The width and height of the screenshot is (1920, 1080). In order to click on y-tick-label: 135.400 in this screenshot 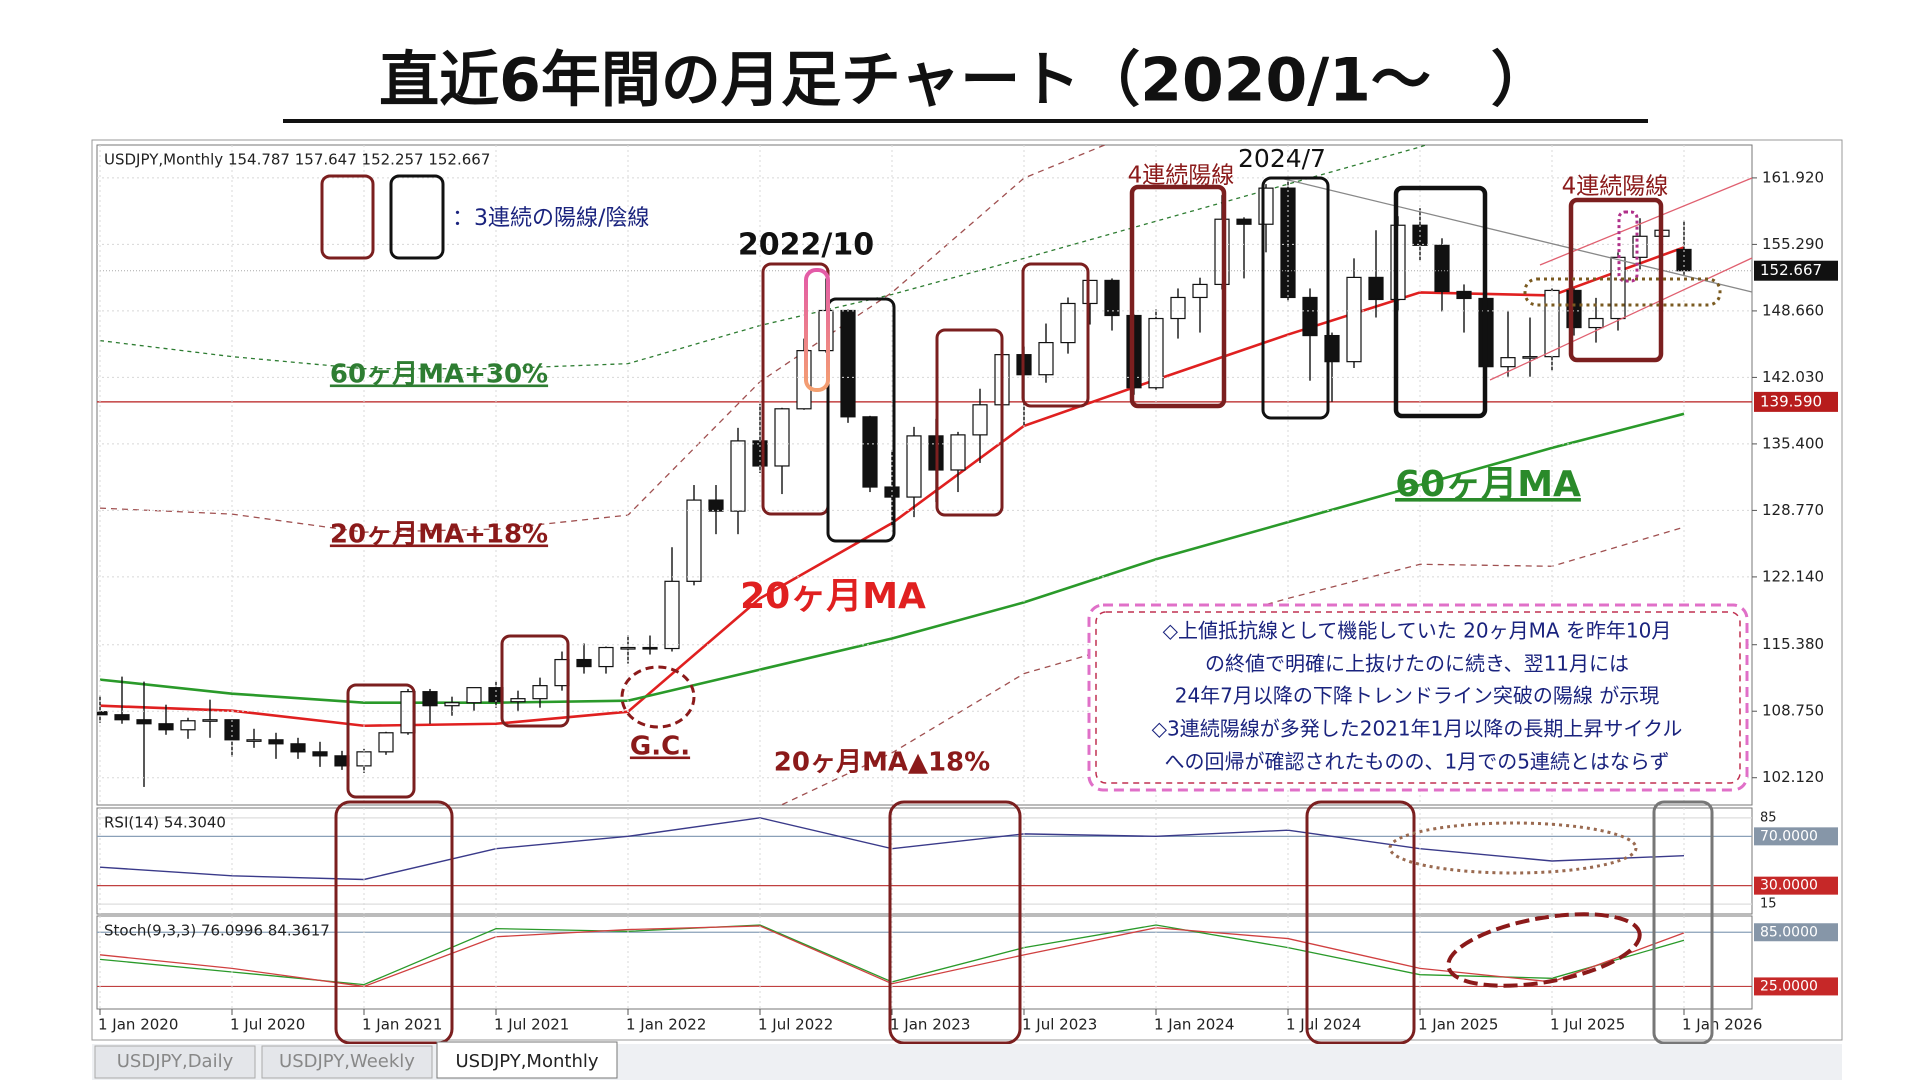, I will do `click(1793, 443)`.